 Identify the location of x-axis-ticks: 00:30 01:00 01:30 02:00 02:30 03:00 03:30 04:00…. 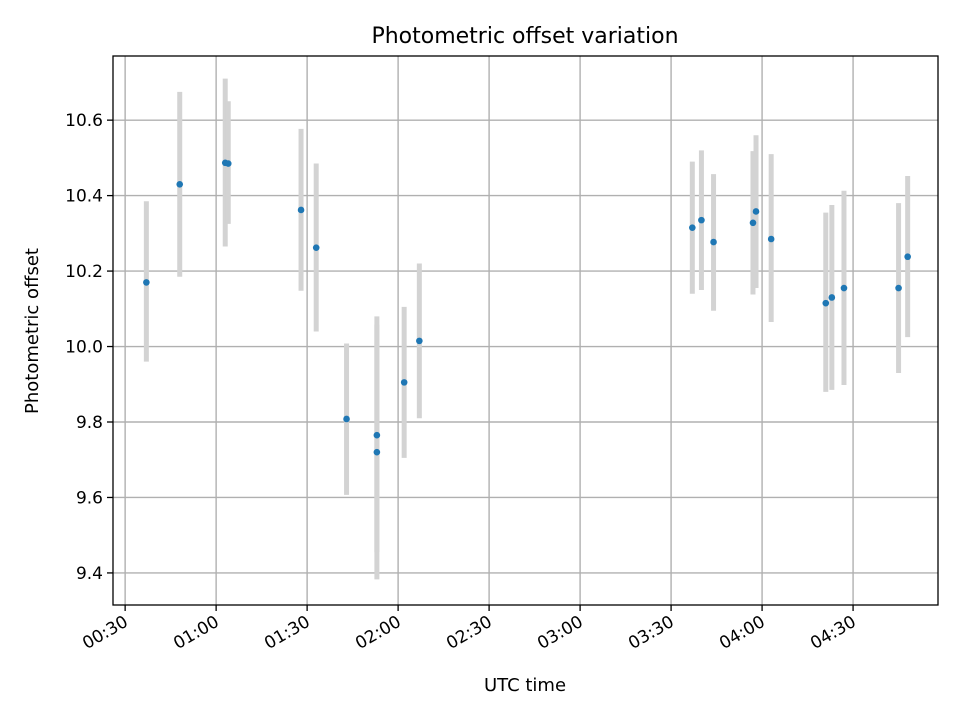
(469, 629).